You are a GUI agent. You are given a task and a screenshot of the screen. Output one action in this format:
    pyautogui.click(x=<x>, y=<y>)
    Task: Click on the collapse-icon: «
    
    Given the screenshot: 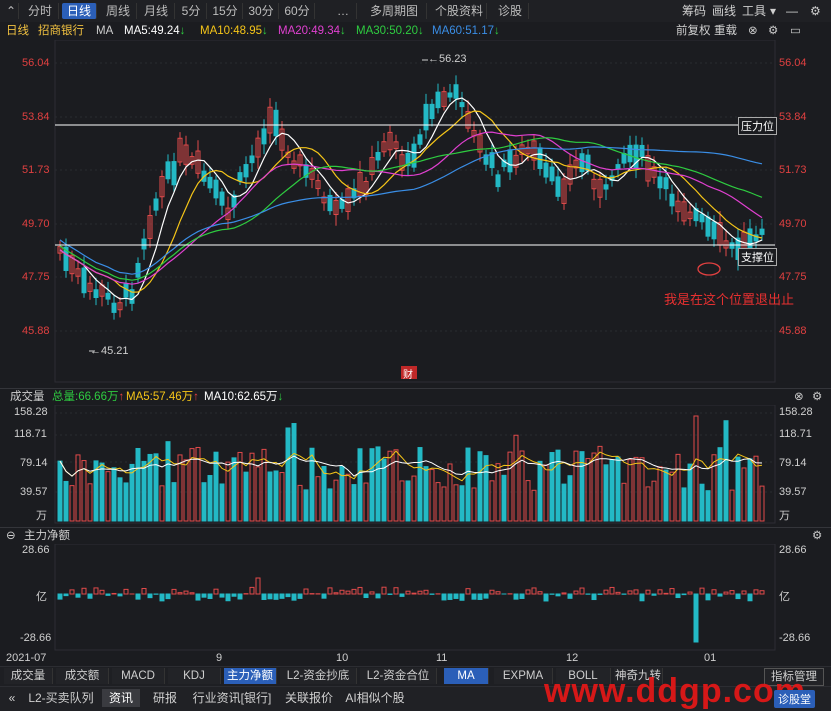 What is the action you would take?
    pyautogui.click(x=12, y=698)
    